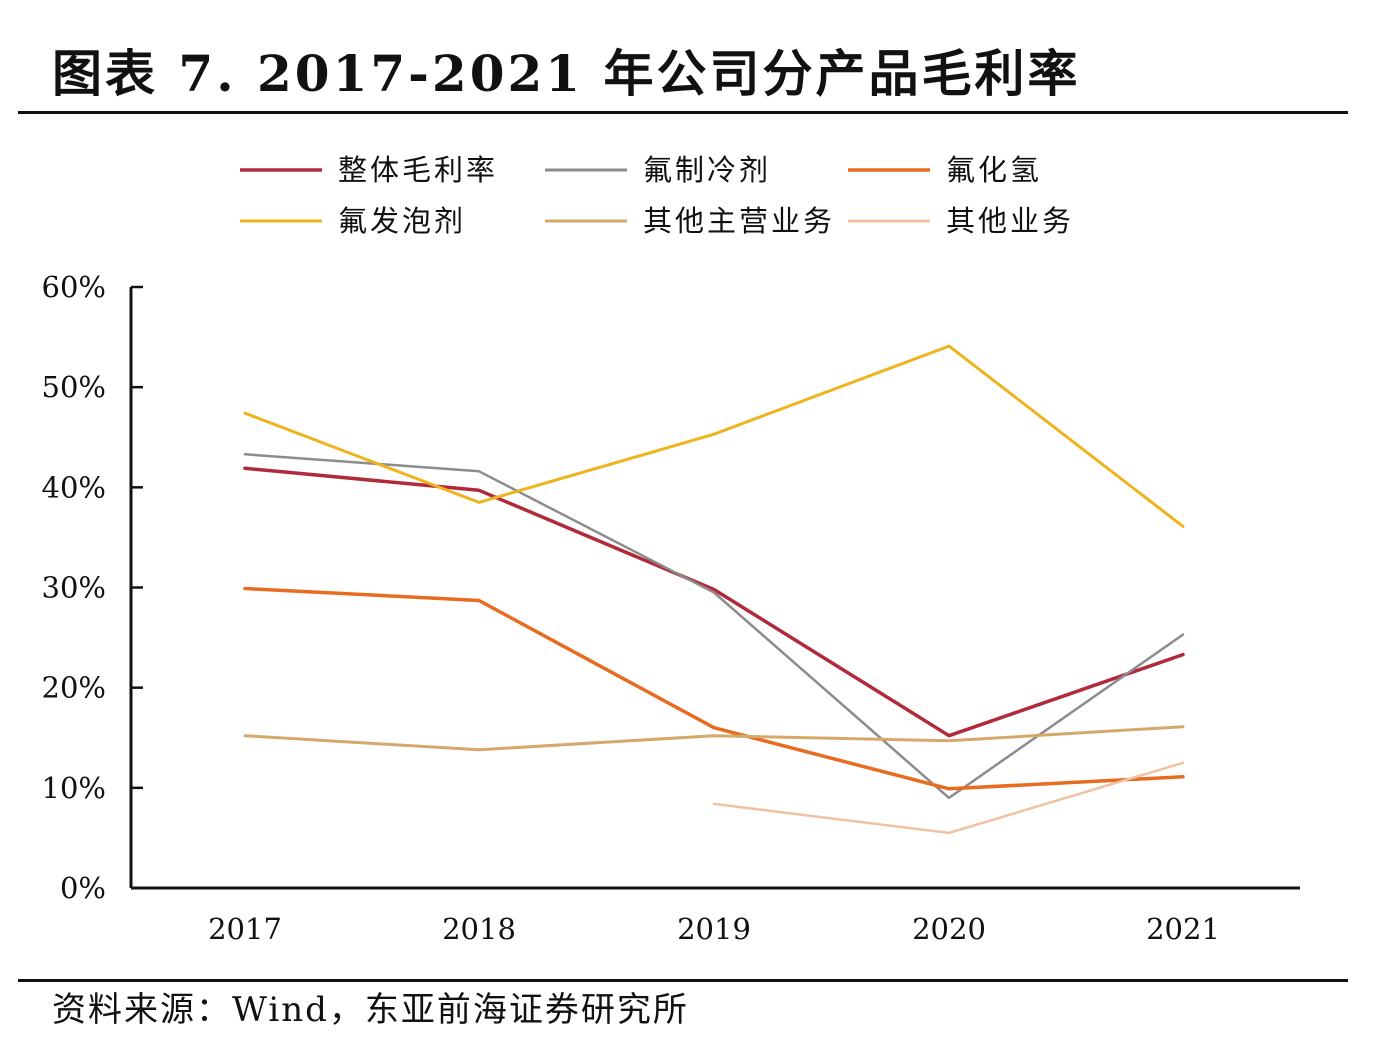  What do you see at coordinates (74, 287) in the screenshot?
I see `y-tick-label: 60%` at bounding box center [74, 287].